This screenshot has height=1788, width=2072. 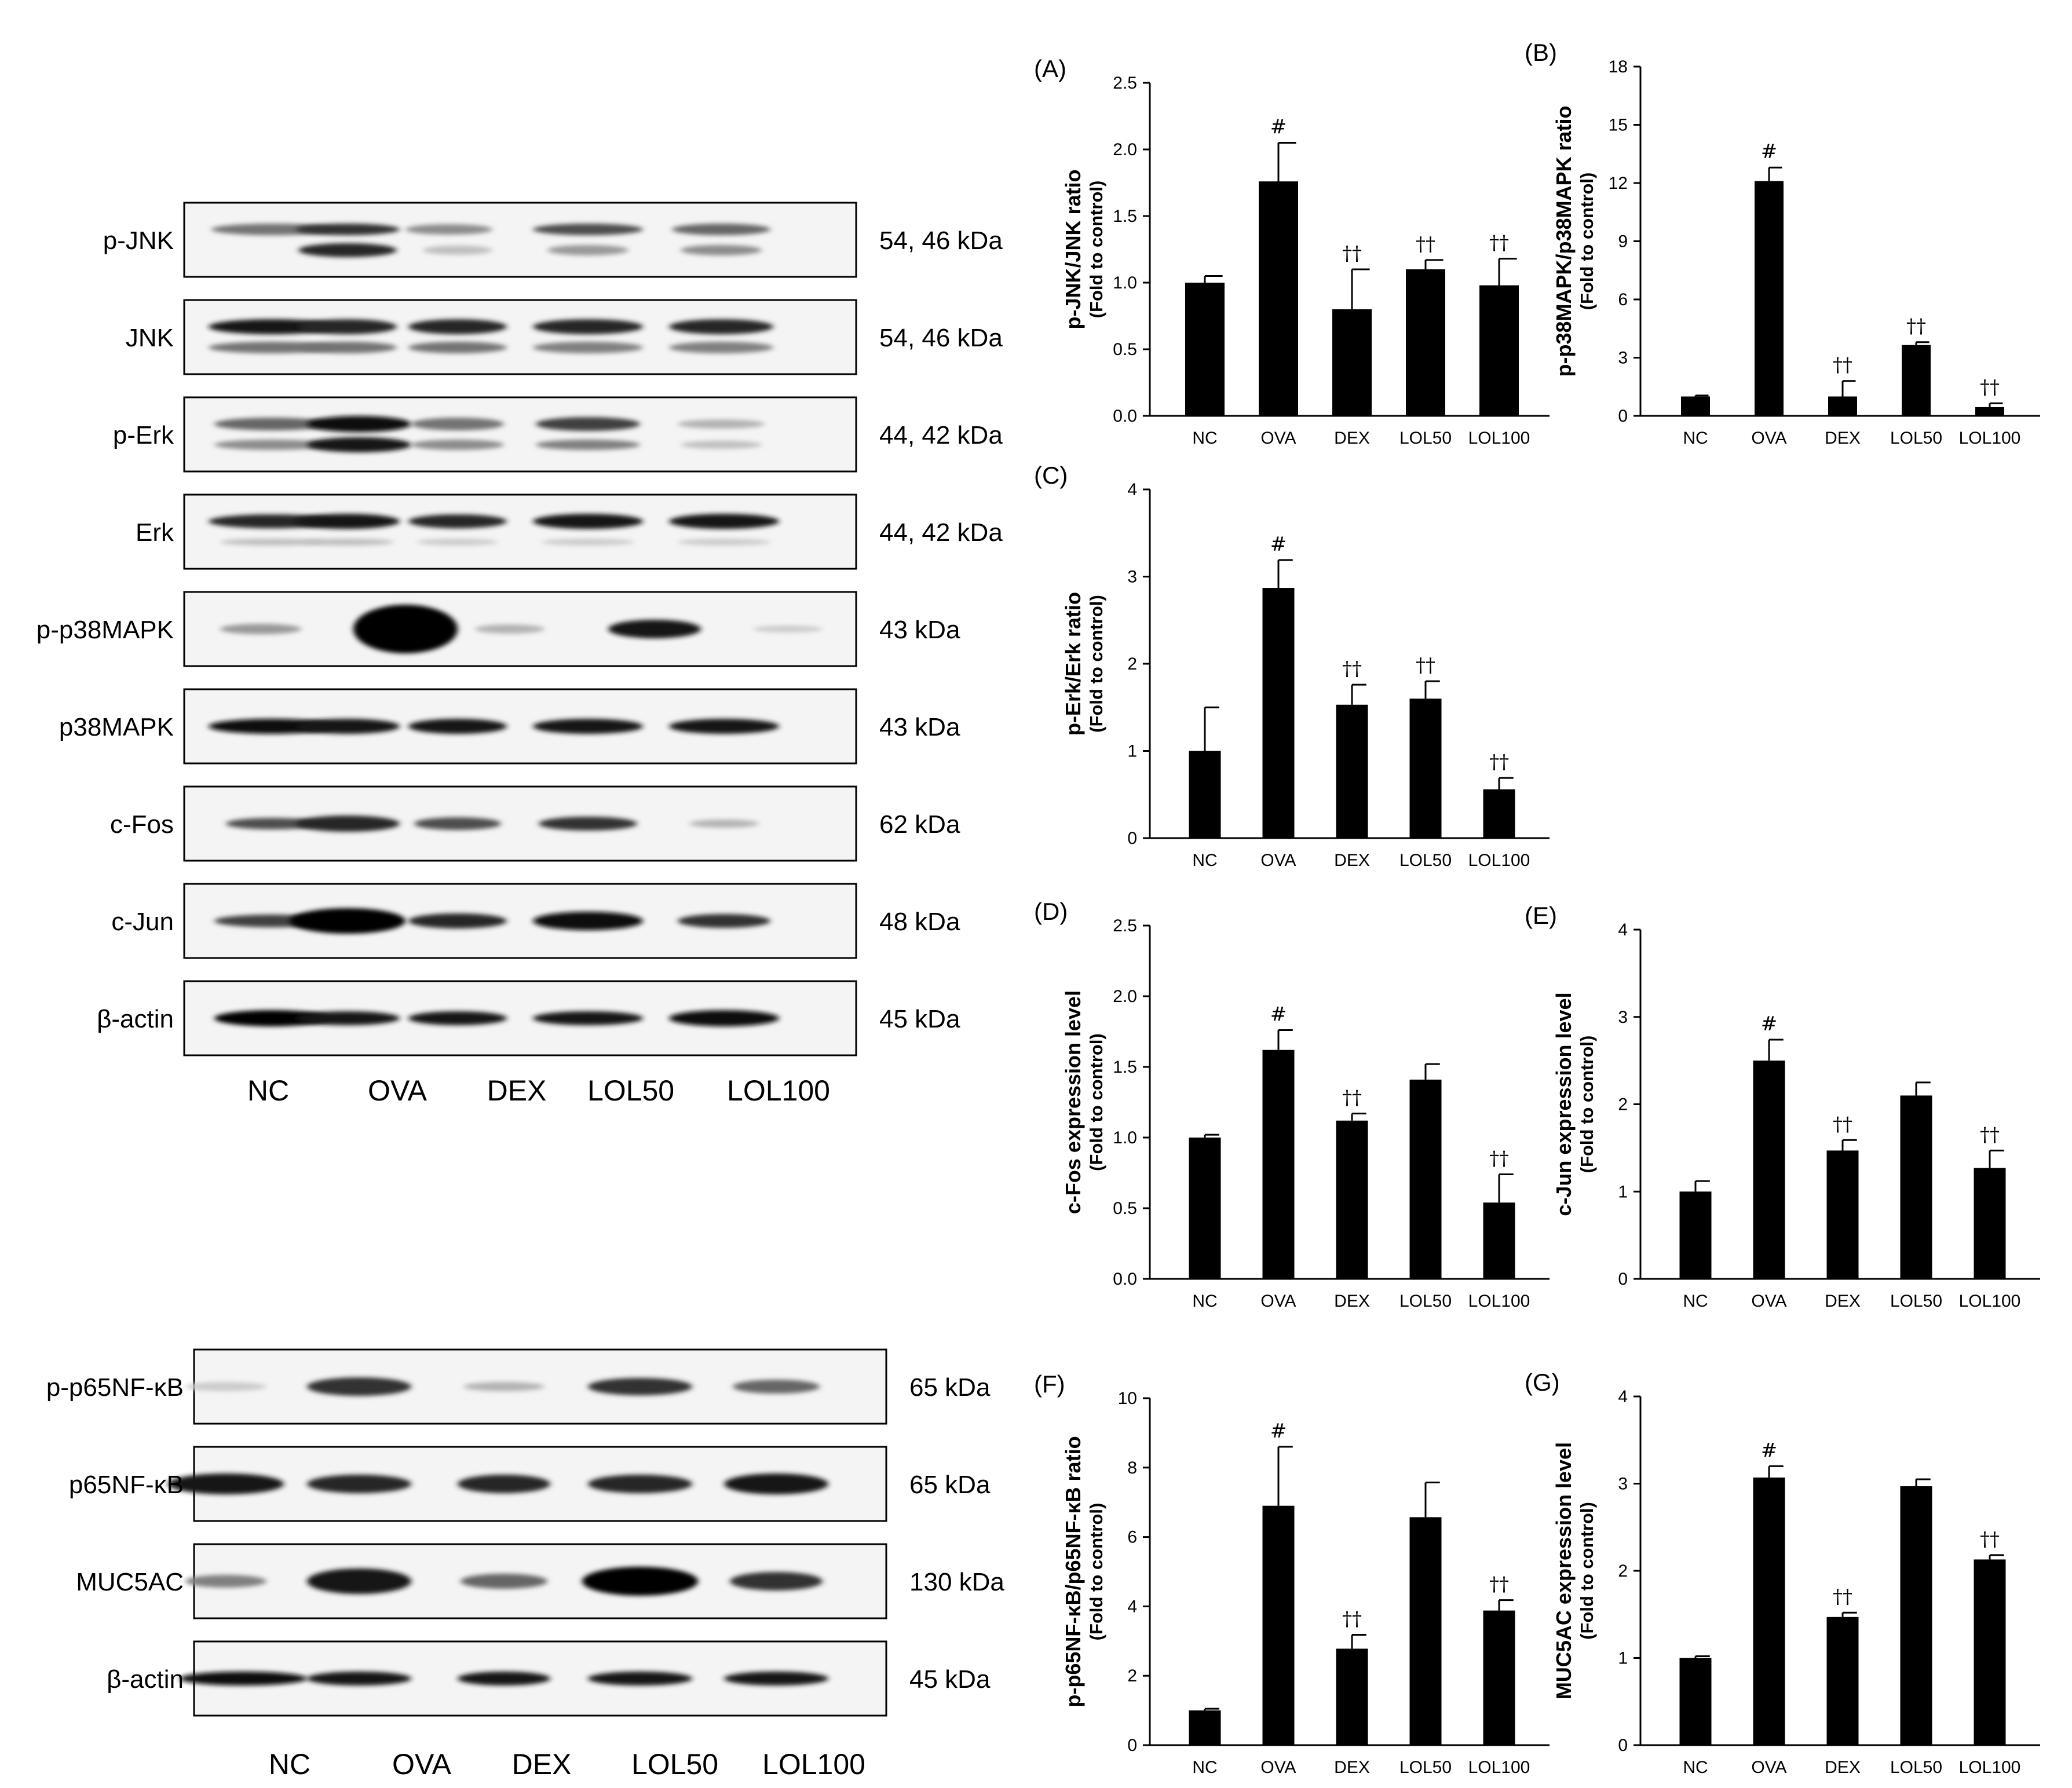 I want to click on panel-label: (F), so click(x=1049, y=1384).